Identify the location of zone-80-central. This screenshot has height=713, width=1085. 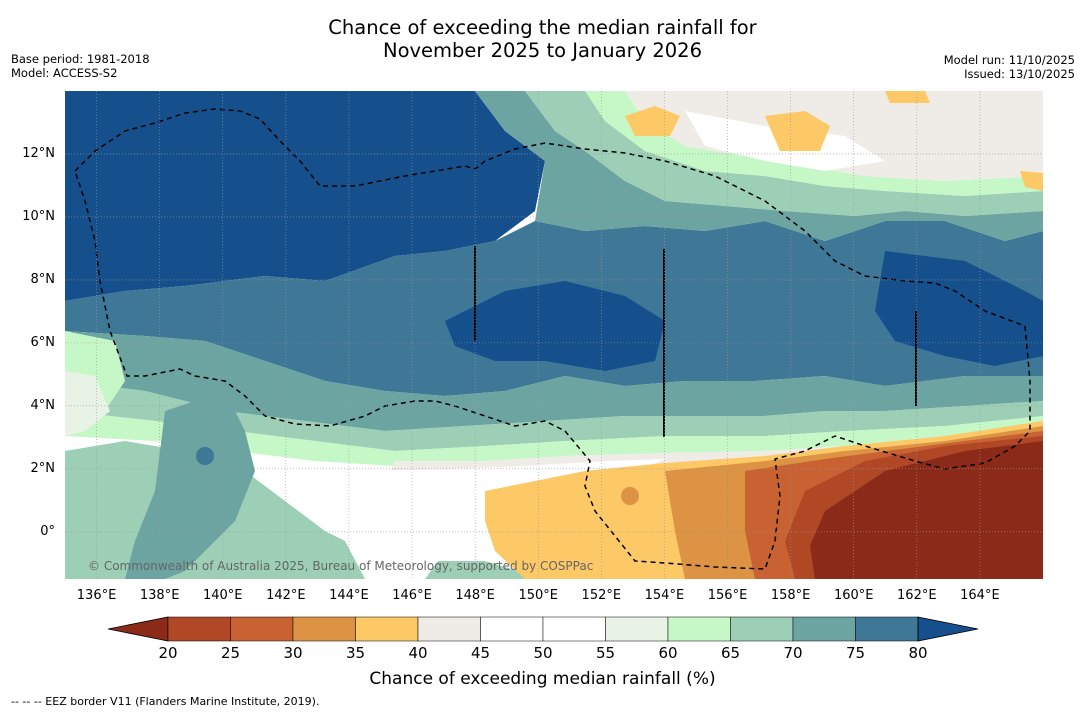
(555, 326).